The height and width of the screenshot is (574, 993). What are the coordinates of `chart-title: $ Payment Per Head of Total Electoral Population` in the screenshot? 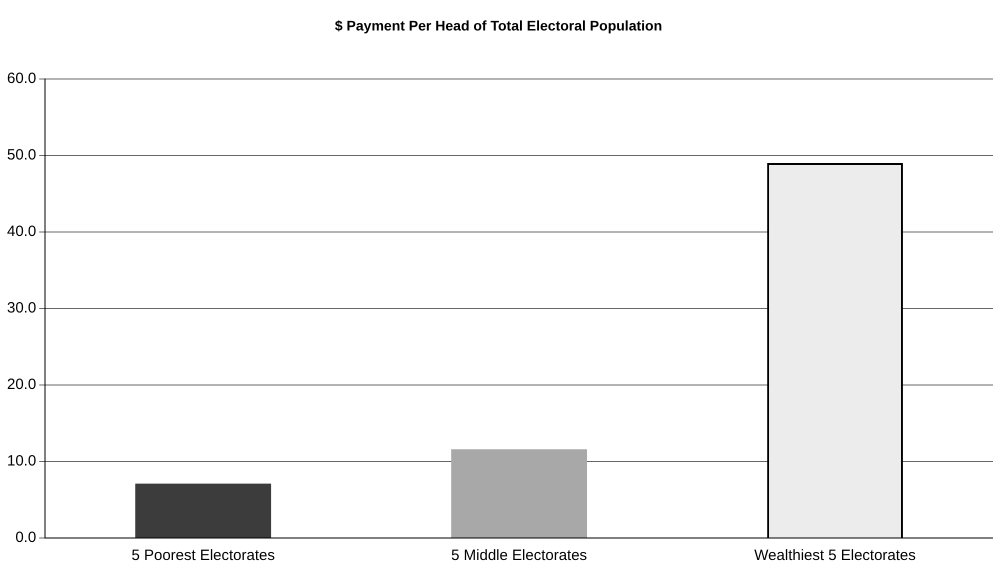 It's located at (498, 25).